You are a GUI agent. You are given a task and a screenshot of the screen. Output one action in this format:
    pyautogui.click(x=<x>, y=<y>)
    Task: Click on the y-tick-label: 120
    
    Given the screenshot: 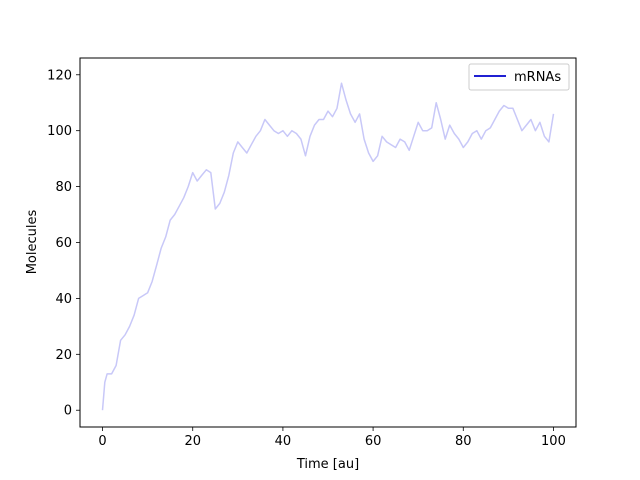 What is the action you would take?
    pyautogui.click(x=59, y=75)
    